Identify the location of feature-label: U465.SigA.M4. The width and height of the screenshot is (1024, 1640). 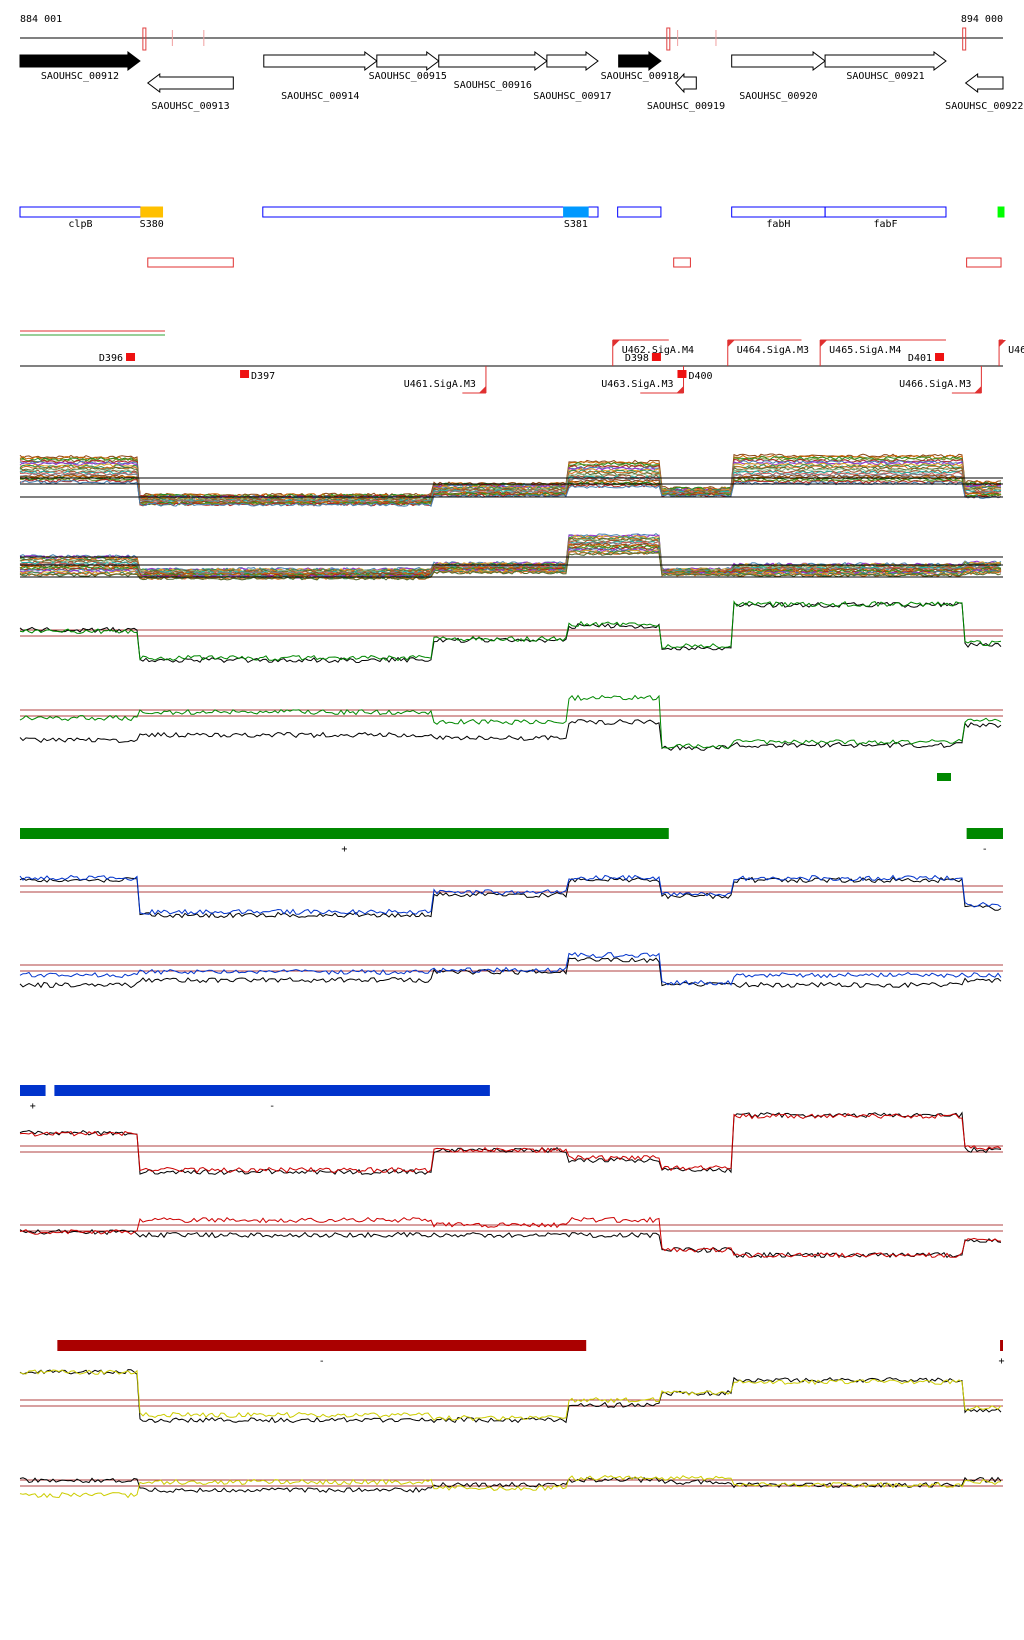
(865, 350).